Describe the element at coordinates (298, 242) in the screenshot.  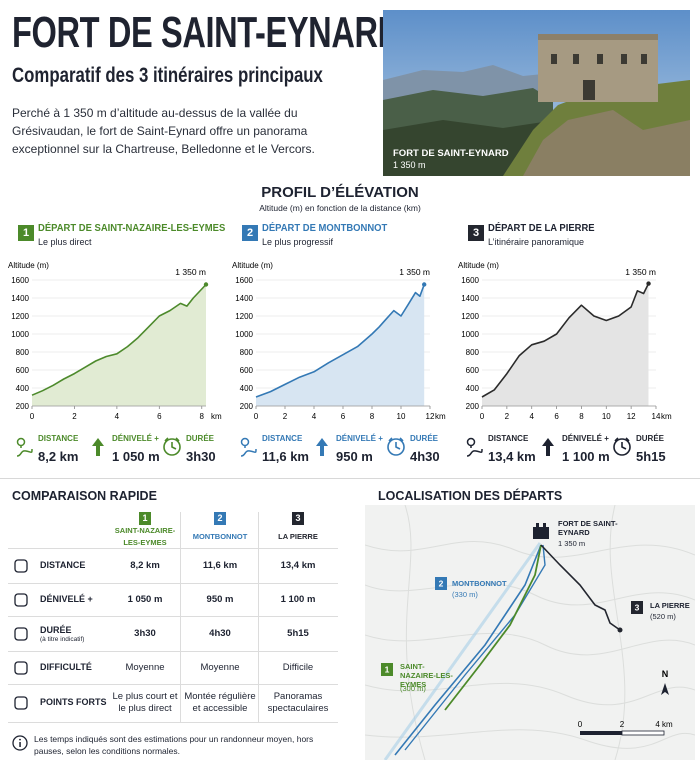
I see `route-tagline: Le plus progressif` at that location.